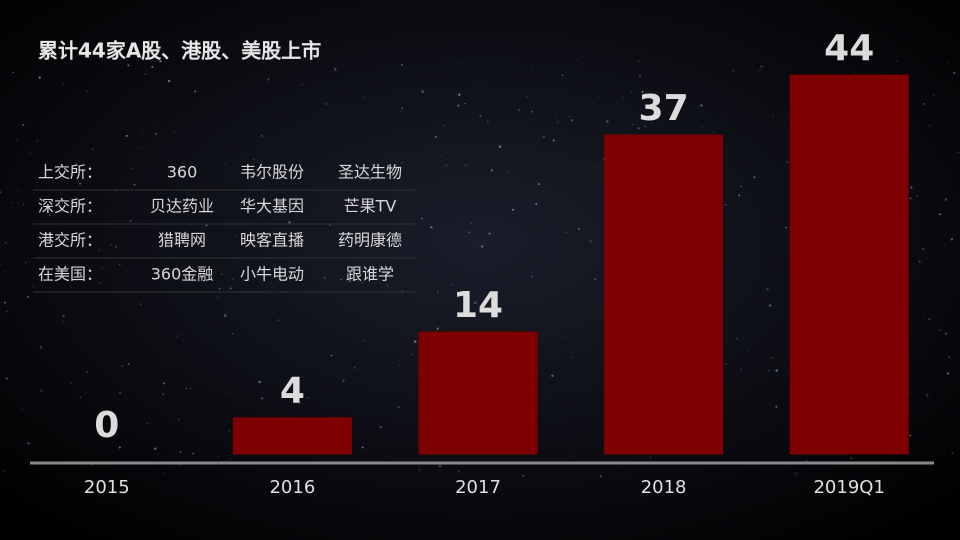  What do you see at coordinates (107, 487) in the screenshot?
I see `x-tick-label: 2015` at bounding box center [107, 487].